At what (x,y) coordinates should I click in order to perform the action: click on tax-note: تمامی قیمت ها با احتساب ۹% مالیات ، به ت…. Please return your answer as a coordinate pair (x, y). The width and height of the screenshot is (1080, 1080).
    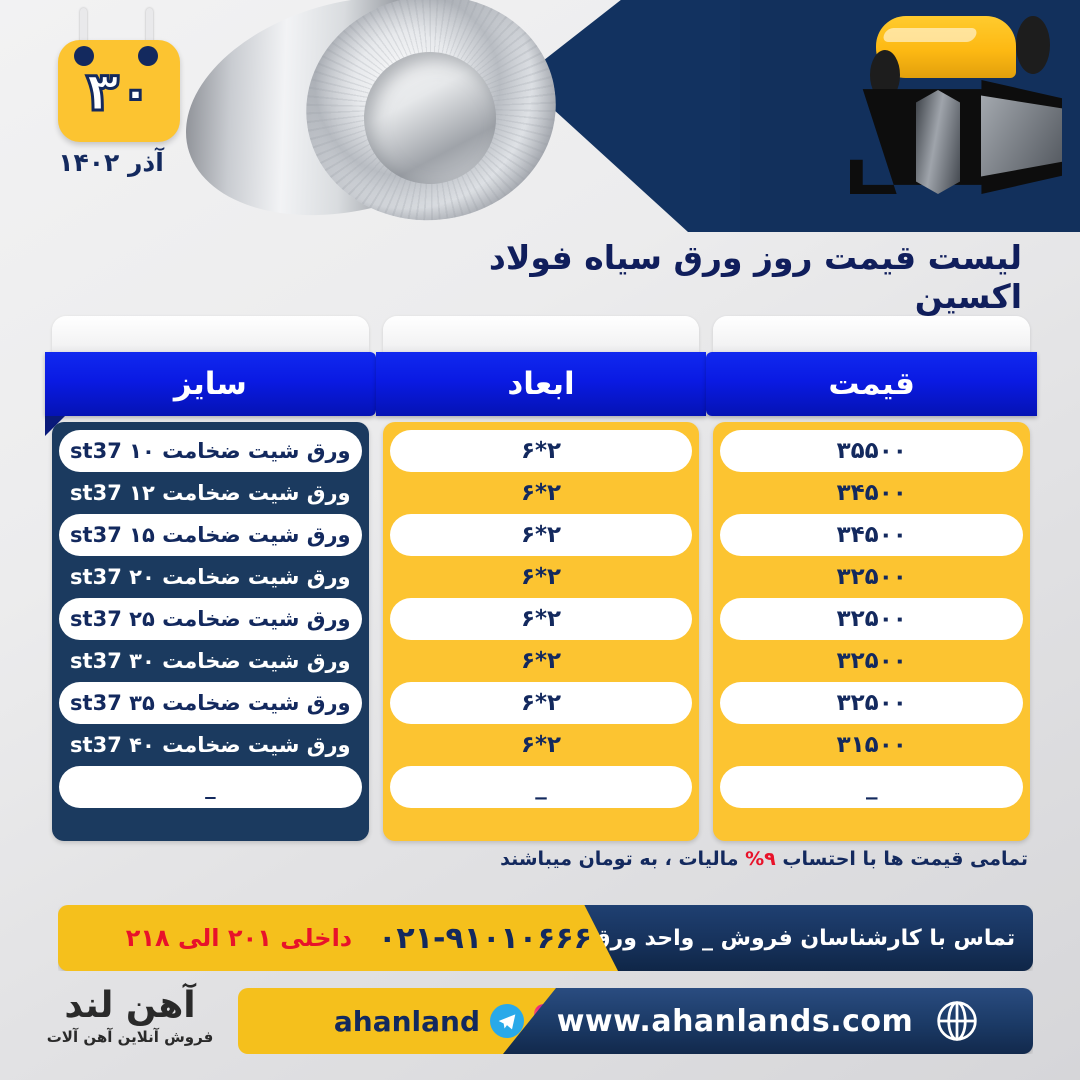
    Looking at the image, I should click on (728, 859).